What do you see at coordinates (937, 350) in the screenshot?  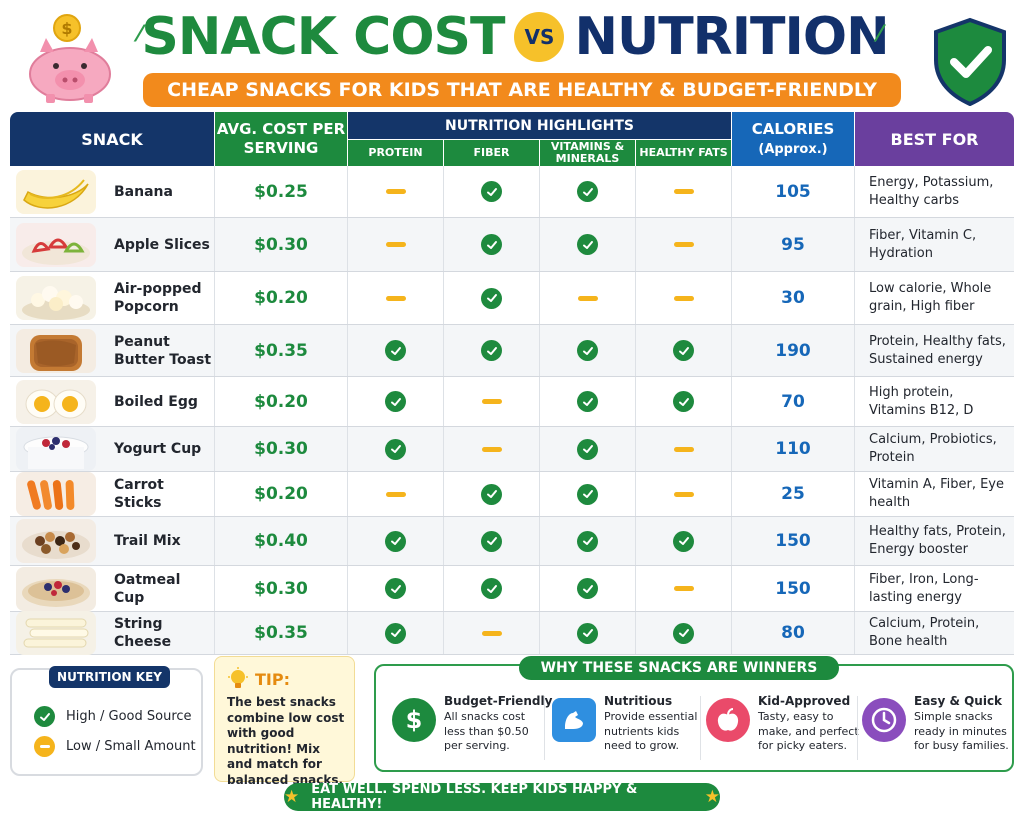 I see `snack-best-for: Protein, Healthy fats, Sustained energy` at bounding box center [937, 350].